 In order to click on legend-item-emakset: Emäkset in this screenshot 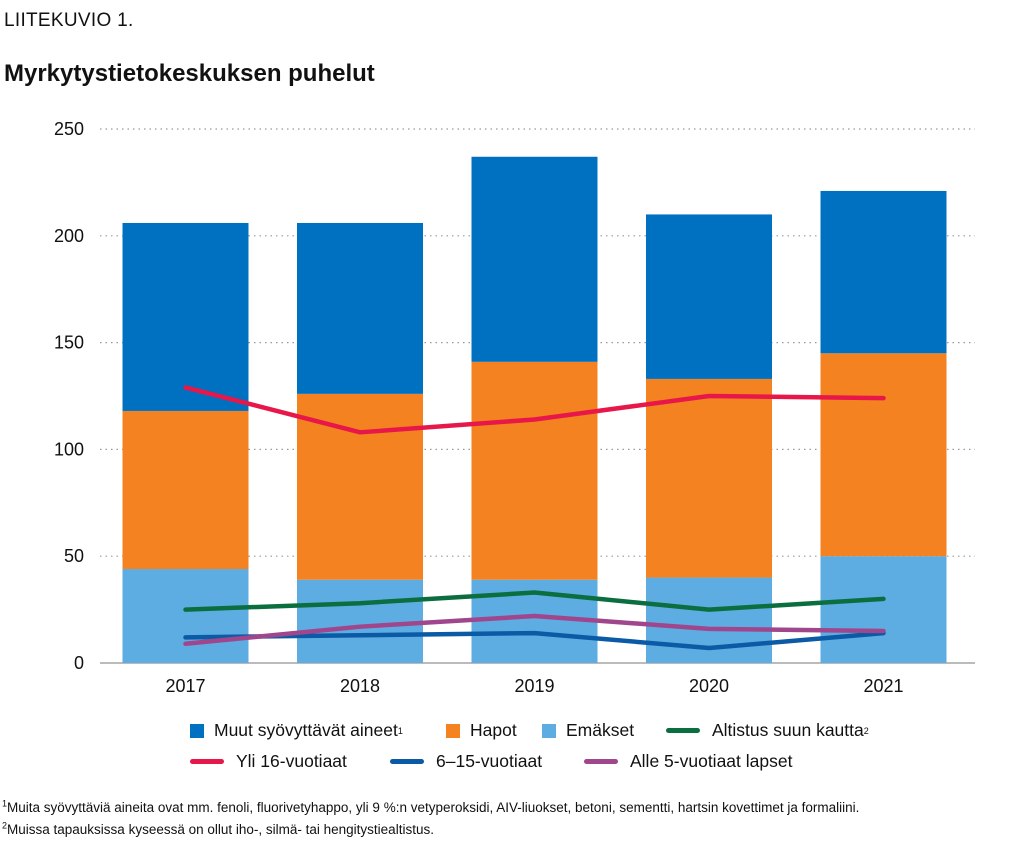, I will do `click(588, 730)`.